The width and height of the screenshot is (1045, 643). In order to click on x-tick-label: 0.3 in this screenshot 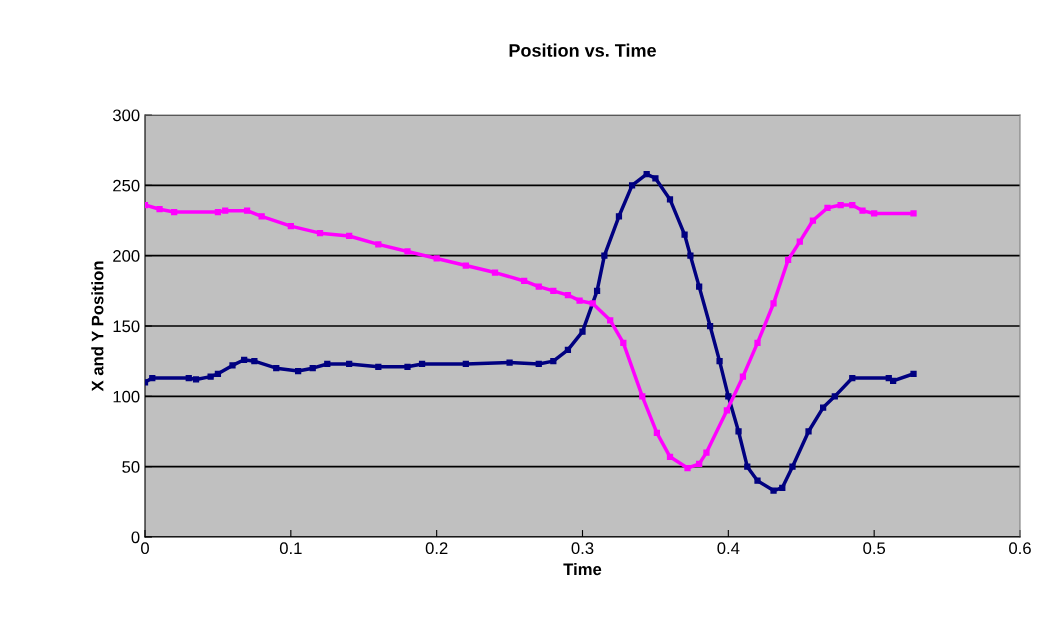, I will do `click(582, 548)`.